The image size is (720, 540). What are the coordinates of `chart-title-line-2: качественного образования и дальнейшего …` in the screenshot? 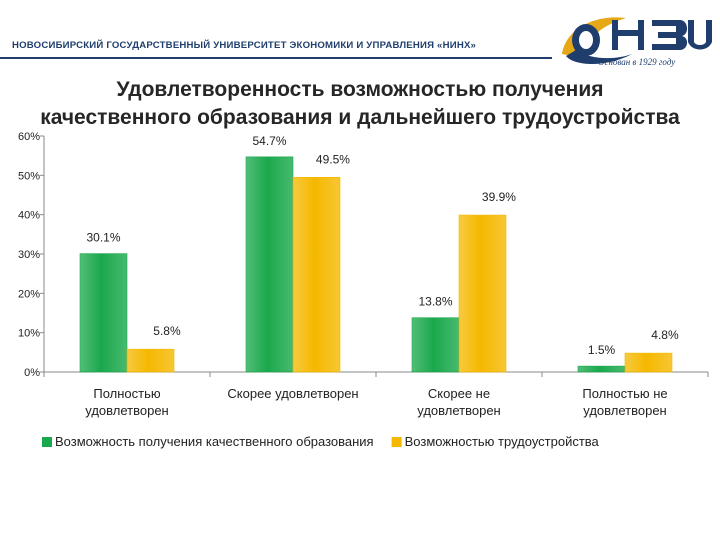 It's located at (360, 117).